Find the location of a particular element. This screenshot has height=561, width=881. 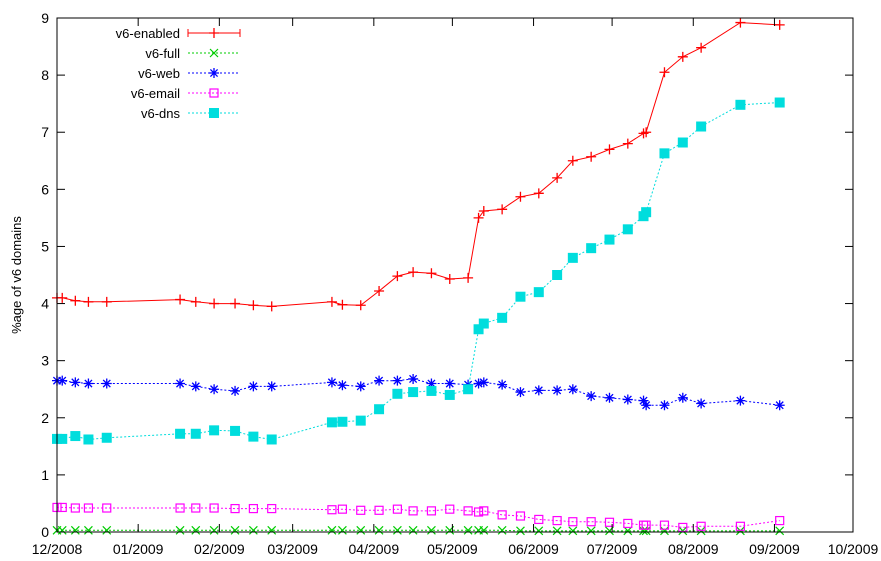

series-v6-web is located at coordinates (418, 392).